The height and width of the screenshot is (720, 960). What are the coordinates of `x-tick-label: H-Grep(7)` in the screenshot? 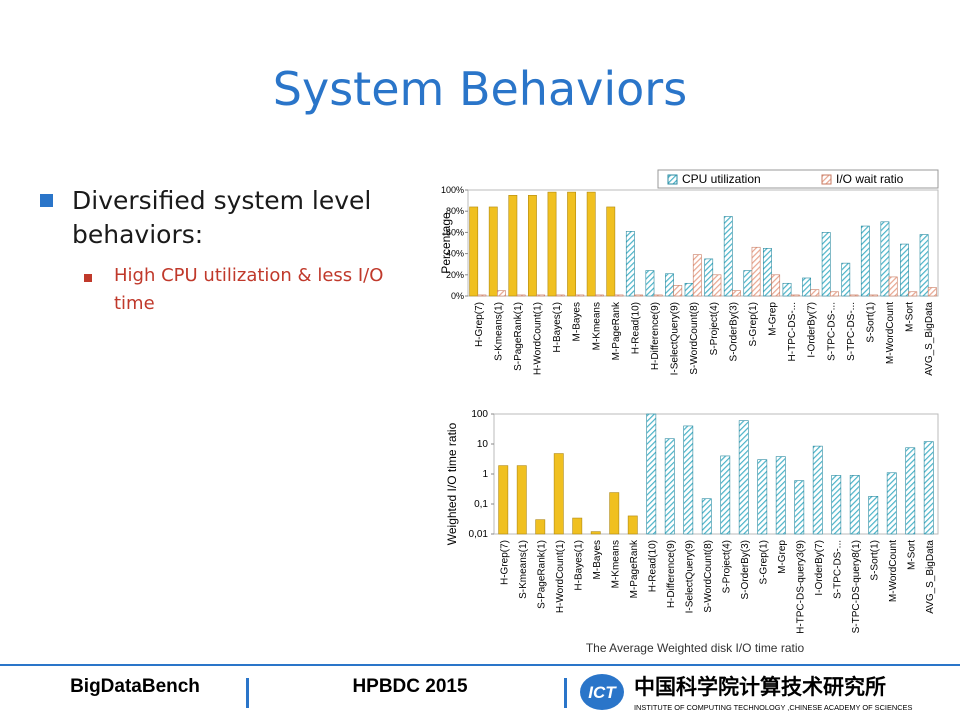 It's located at (479, 324).